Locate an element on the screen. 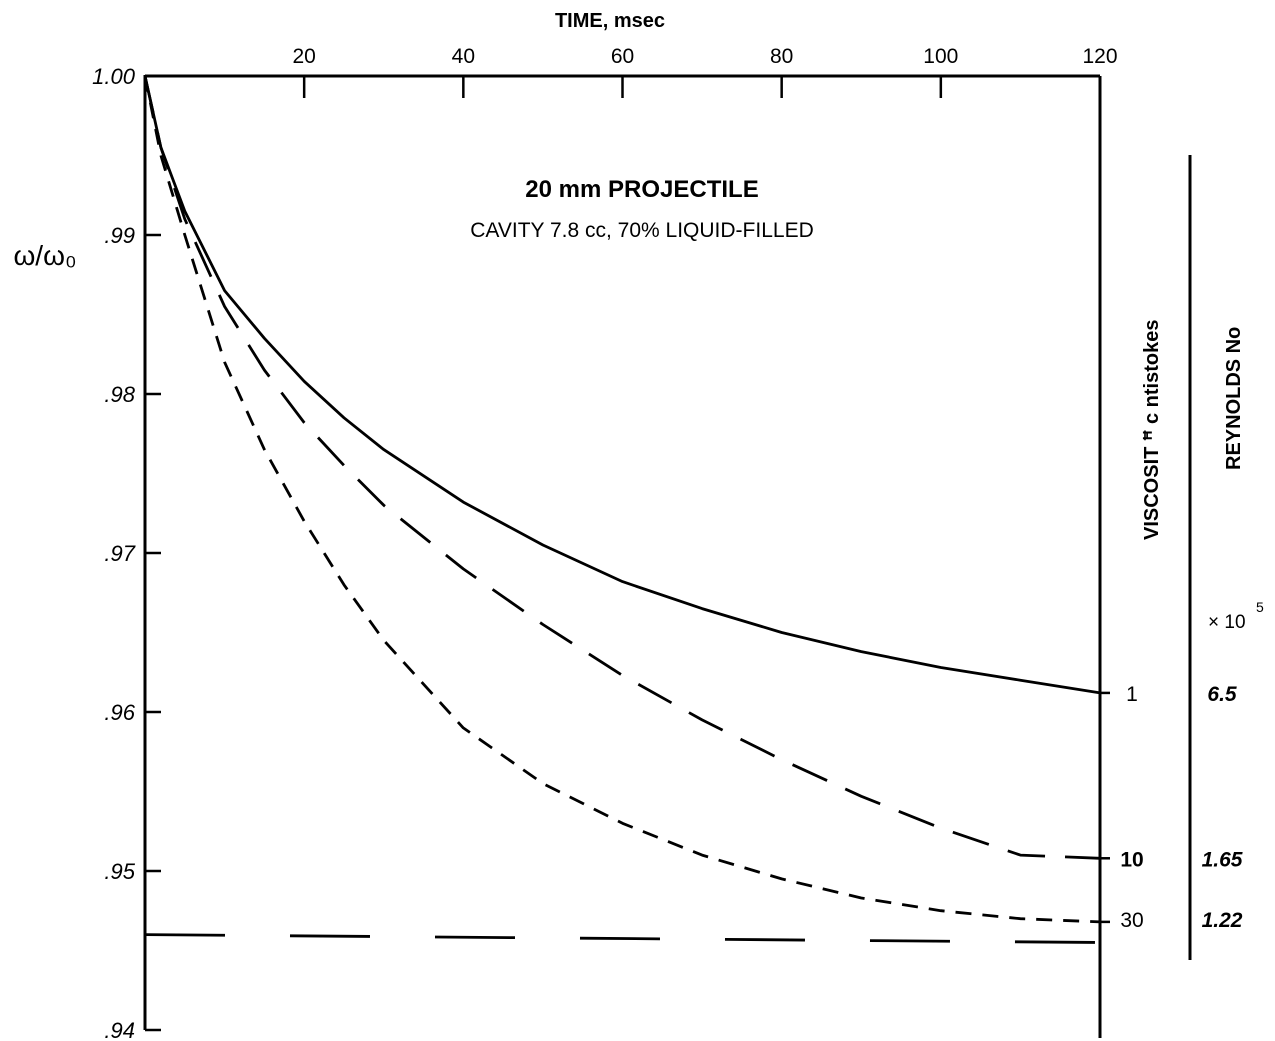  chart-subtitle: CAVITY 7.8 cc, 70% LIQUID-FILLED is located at coordinates (642, 230).